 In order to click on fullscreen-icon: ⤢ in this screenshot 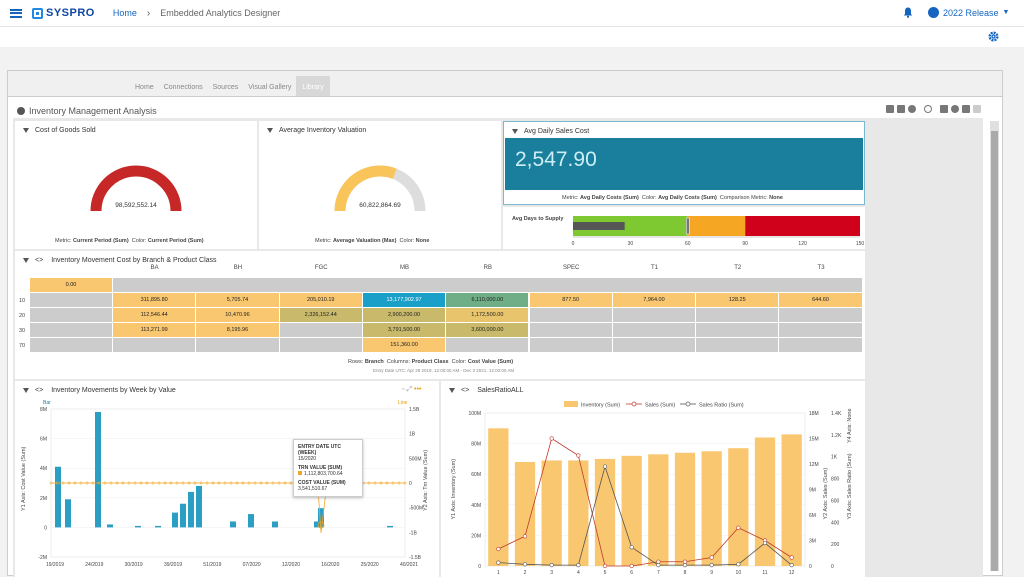, I will do `click(409, 389)`.